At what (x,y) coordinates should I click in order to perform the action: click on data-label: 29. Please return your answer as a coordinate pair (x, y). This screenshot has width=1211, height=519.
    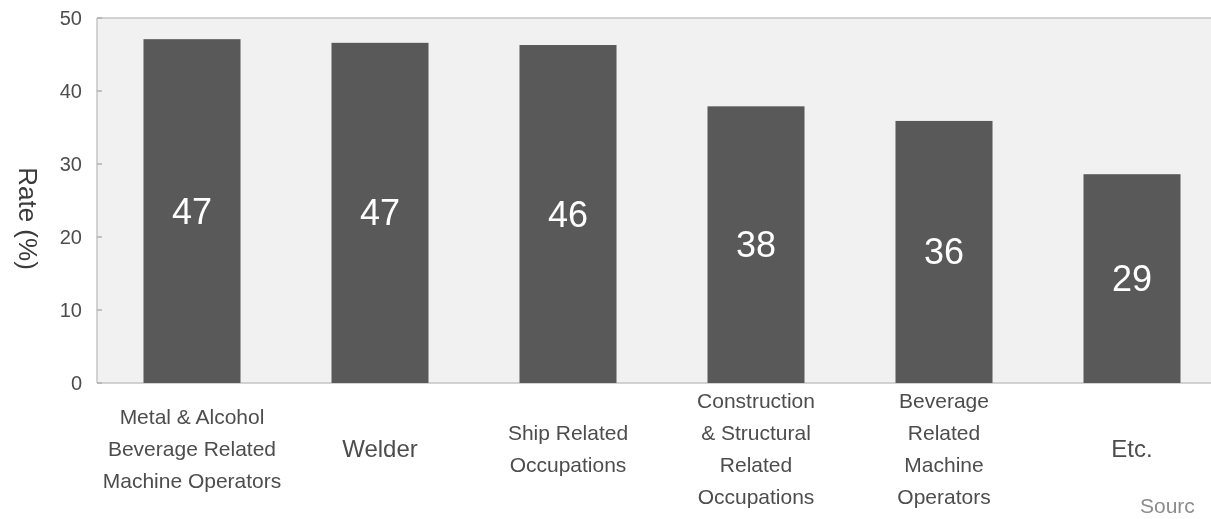
    Looking at the image, I should click on (1132, 279).